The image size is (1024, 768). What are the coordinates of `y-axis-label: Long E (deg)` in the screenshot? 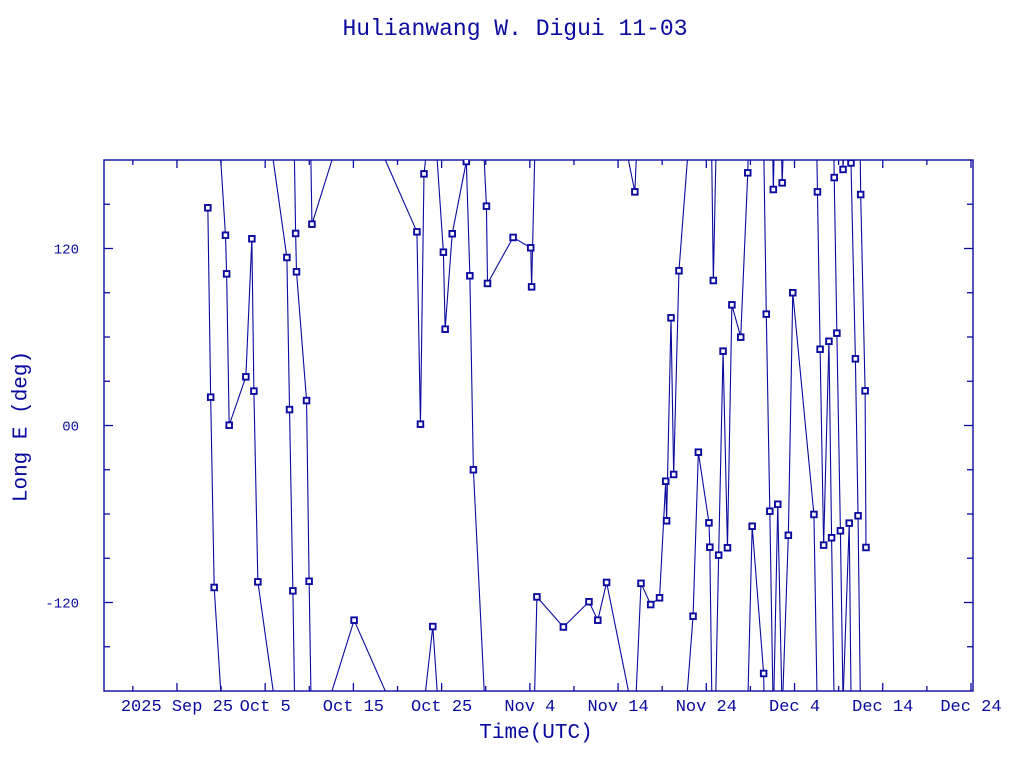 It's located at (22, 426).